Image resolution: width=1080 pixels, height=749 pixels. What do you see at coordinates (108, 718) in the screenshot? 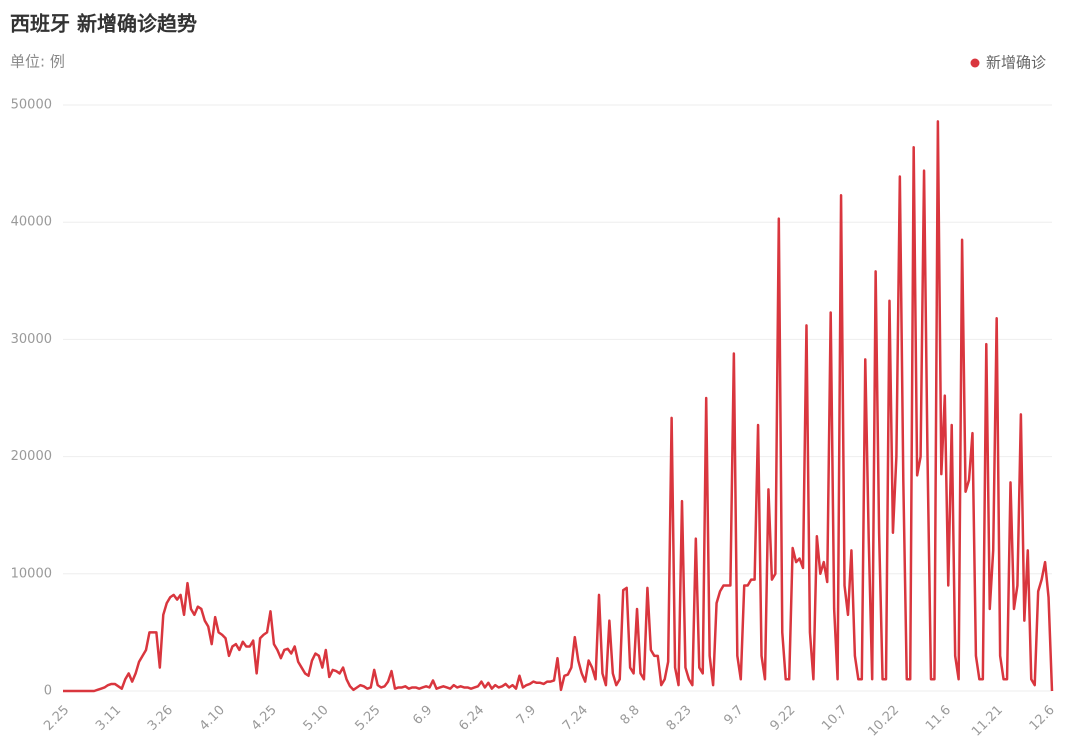
I see `x-tick-label: 3.11` at bounding box center [108, 718].